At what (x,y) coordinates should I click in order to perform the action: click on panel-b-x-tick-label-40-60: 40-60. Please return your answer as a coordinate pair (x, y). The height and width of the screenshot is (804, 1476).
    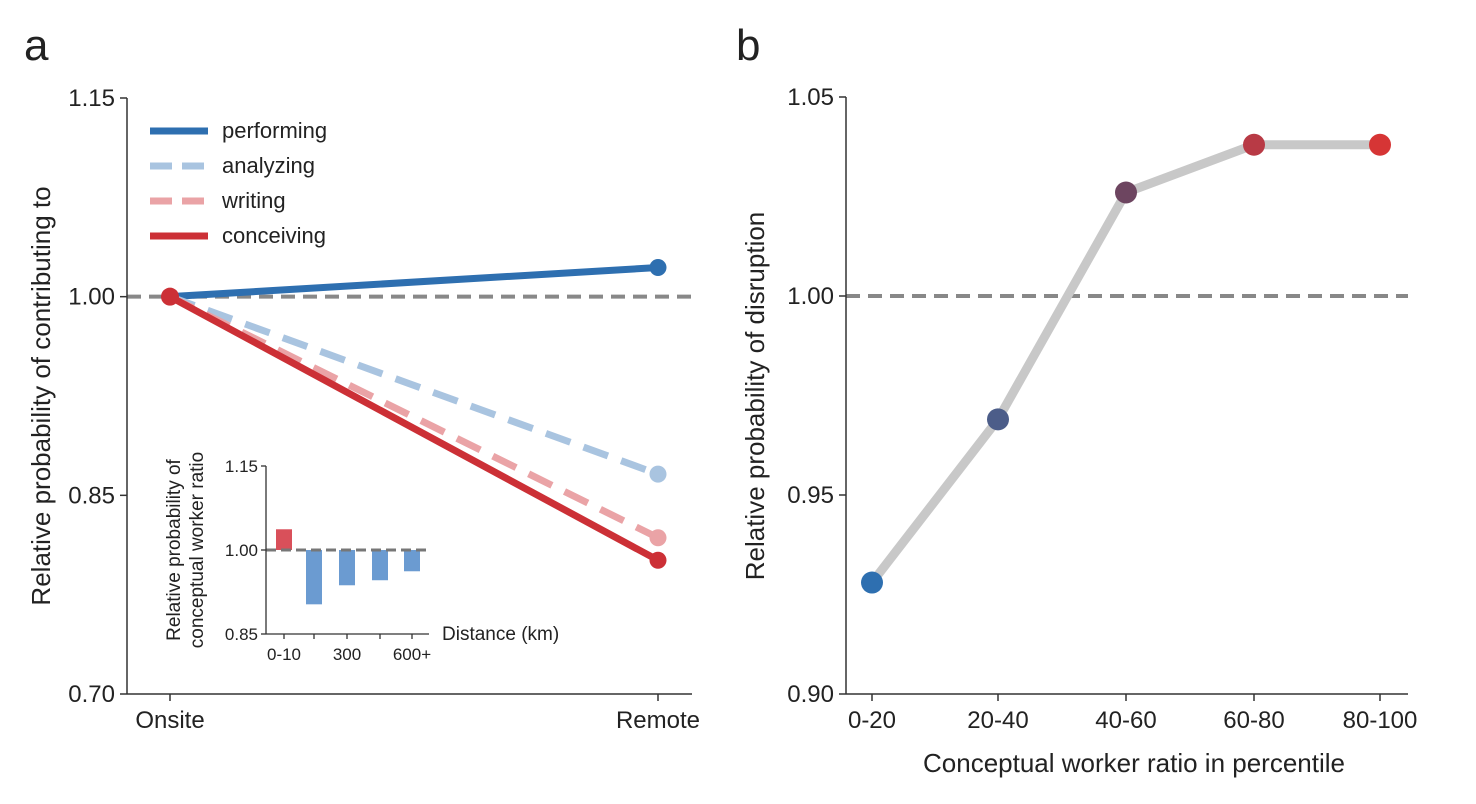
    Looking at the image, I should click on (1125, 720).